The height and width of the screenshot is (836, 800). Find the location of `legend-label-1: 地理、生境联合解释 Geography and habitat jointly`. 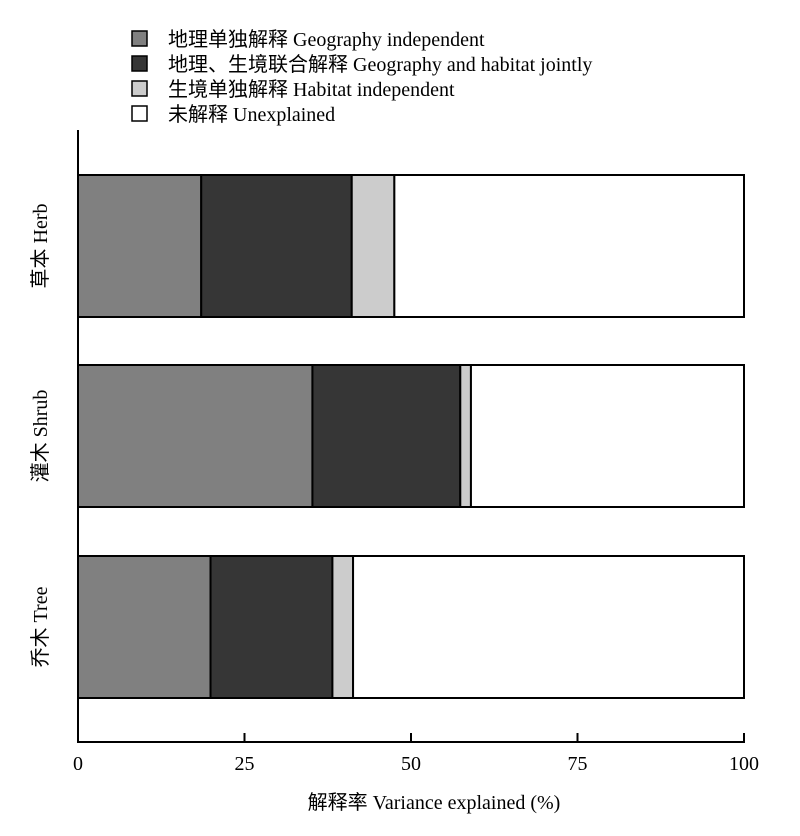

legend-label-1: 地理、生境联合解释 Geography and habitat jointly is located at coordinates (380, 64).